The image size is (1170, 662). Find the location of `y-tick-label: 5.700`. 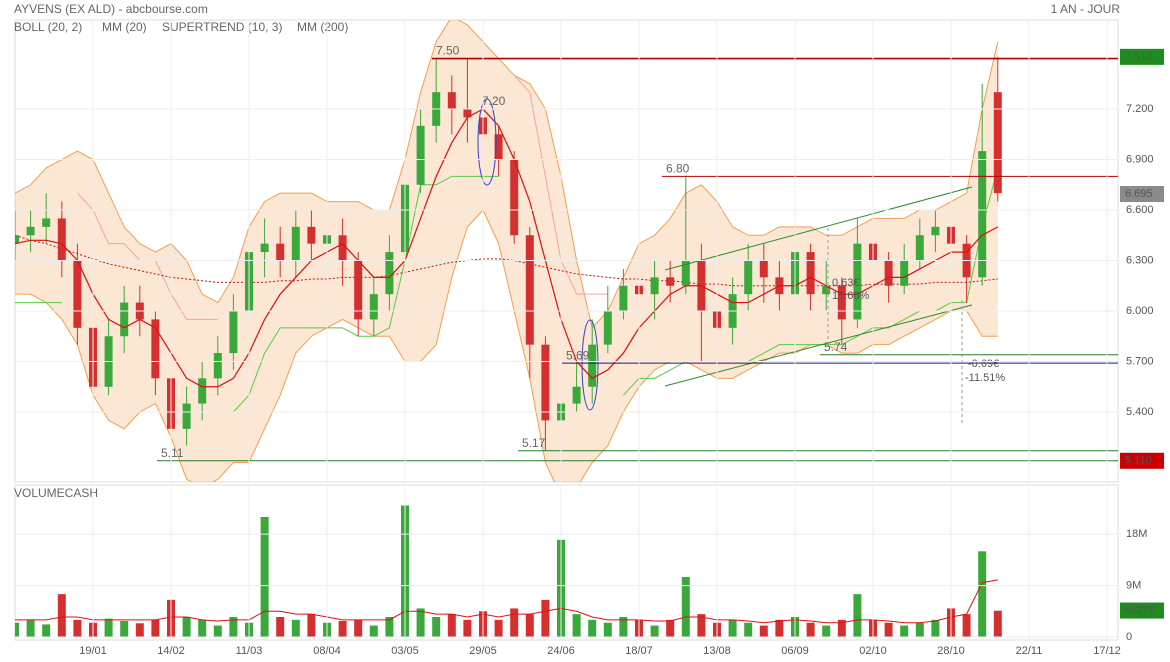

y-tick-label: 5.700 is located at coordinates (1140, 361).